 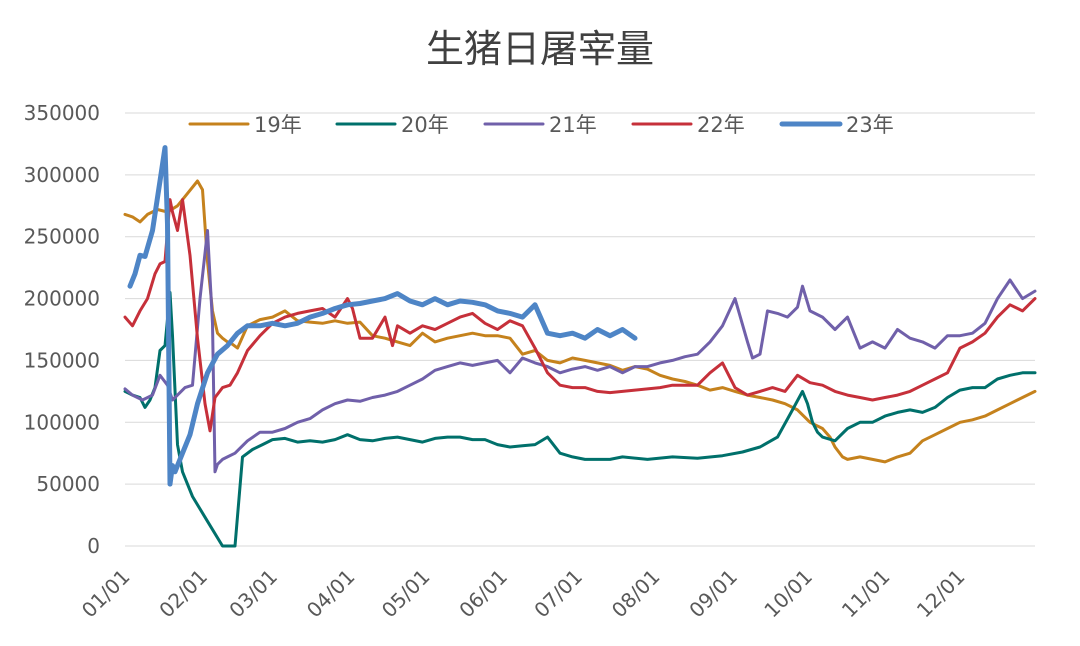 What do you see at coordinates (558, 594) in the screenshot?
I see `x-tick-label: 07/01` at bounding box center [558, 594].